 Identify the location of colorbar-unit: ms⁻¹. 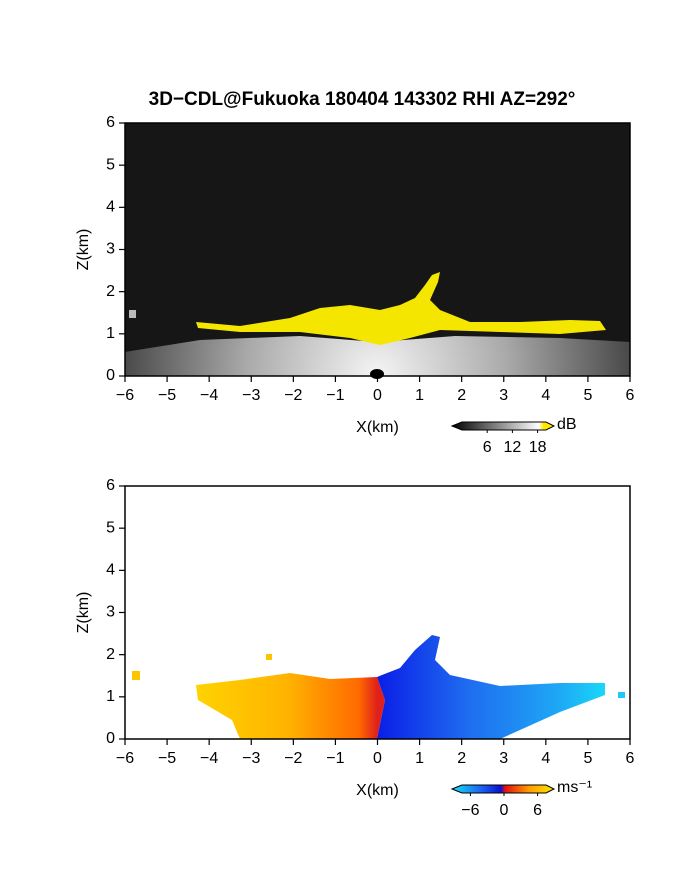
(574, 787).